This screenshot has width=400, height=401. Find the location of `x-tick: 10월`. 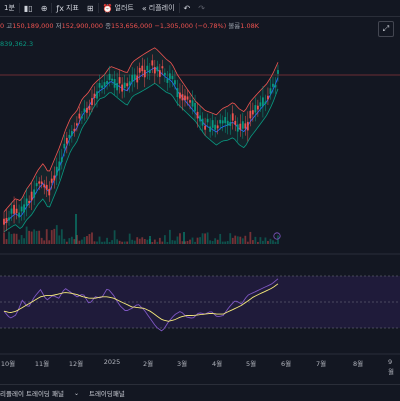

x-tick: 10월 is located at coordinates (8, 364).